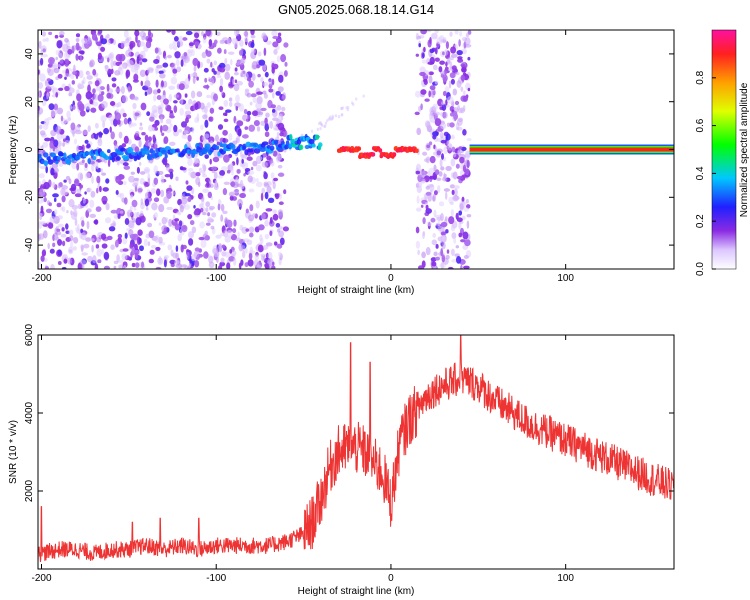  I want to click on spectrogram-y-tick-label: -20, so click(29, 197).